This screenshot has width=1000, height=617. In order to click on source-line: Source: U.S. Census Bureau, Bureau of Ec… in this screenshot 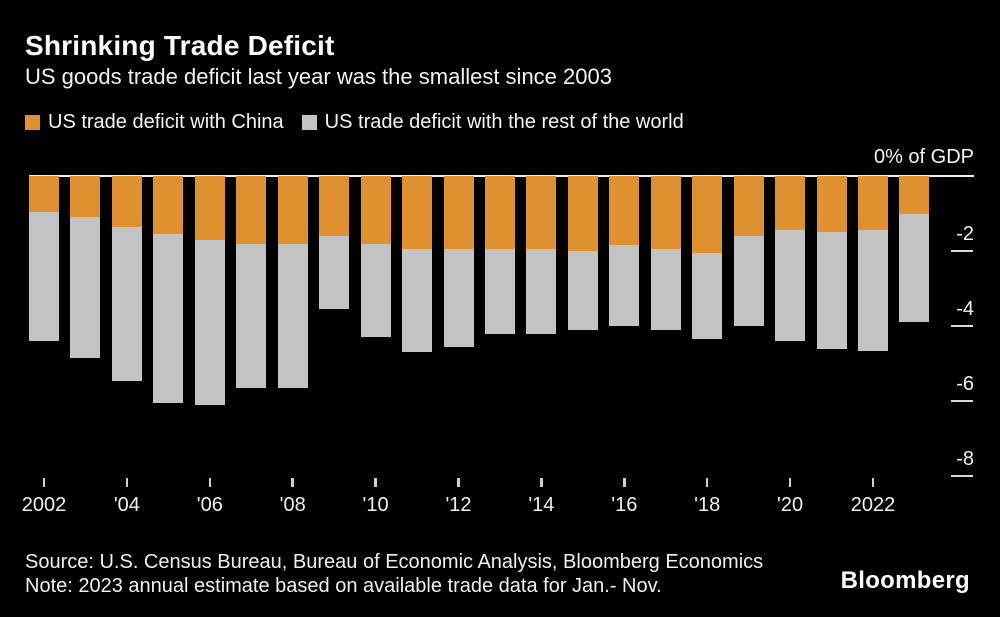, I will do `click(394, 562)`.